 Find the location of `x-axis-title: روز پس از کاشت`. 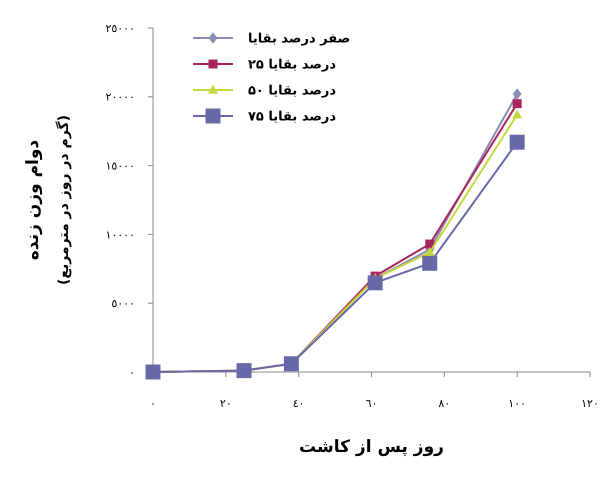

x-axis-title: روز پس از کاشت is located at coordinates (371, 447).